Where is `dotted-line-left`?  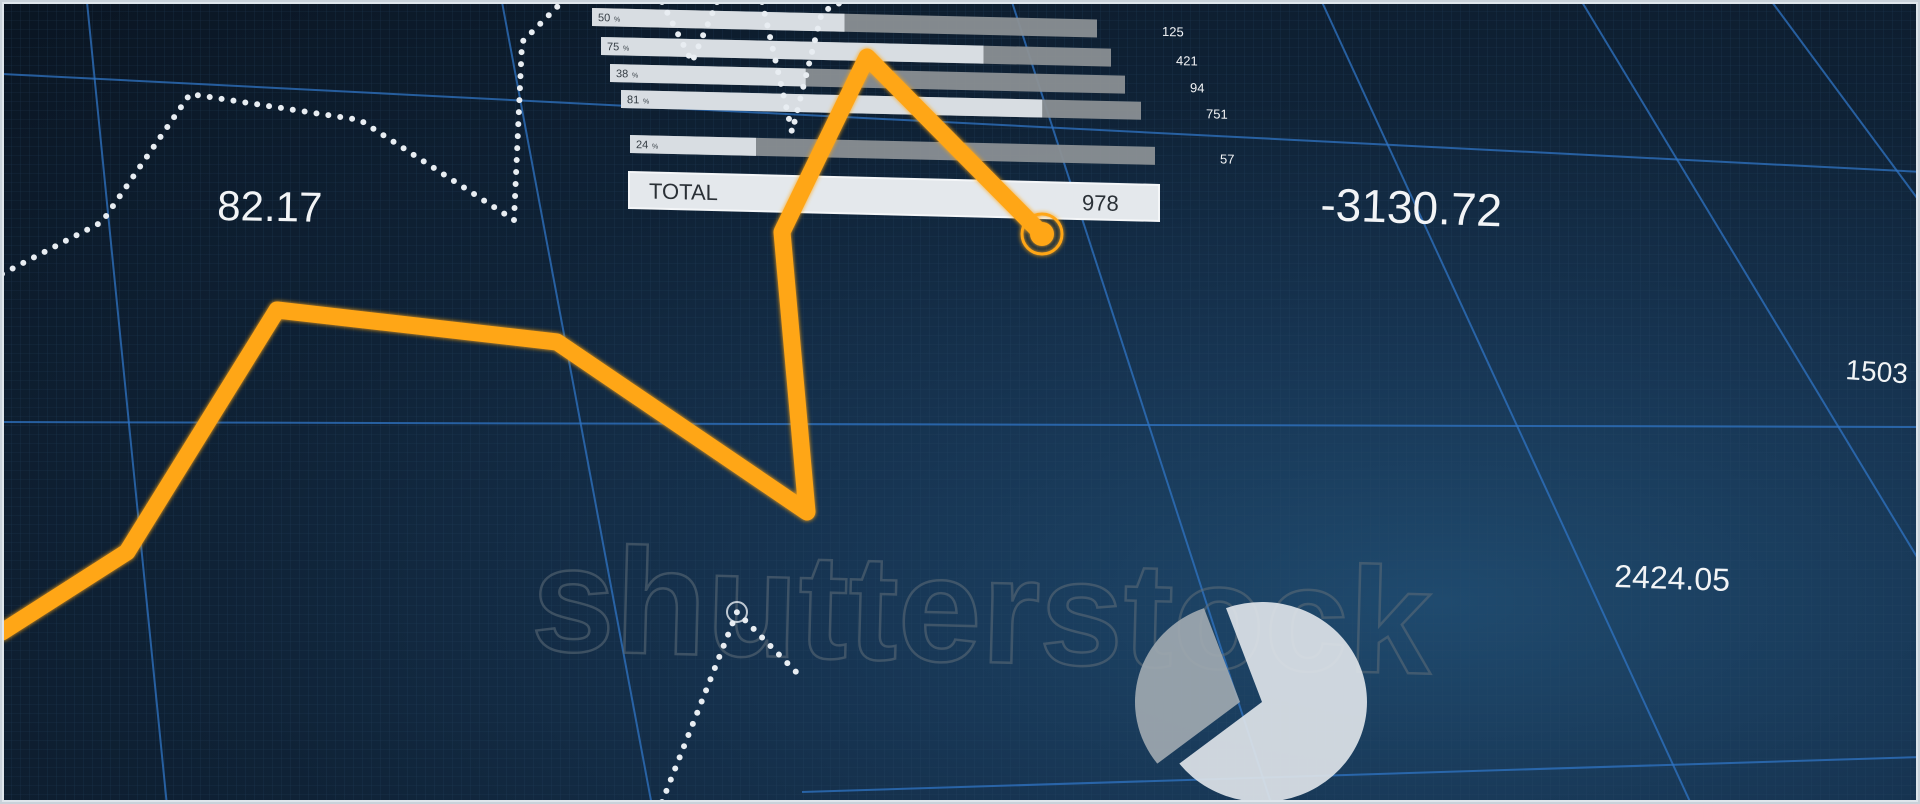
dotted-line-left is located at coordinates (259, 183).